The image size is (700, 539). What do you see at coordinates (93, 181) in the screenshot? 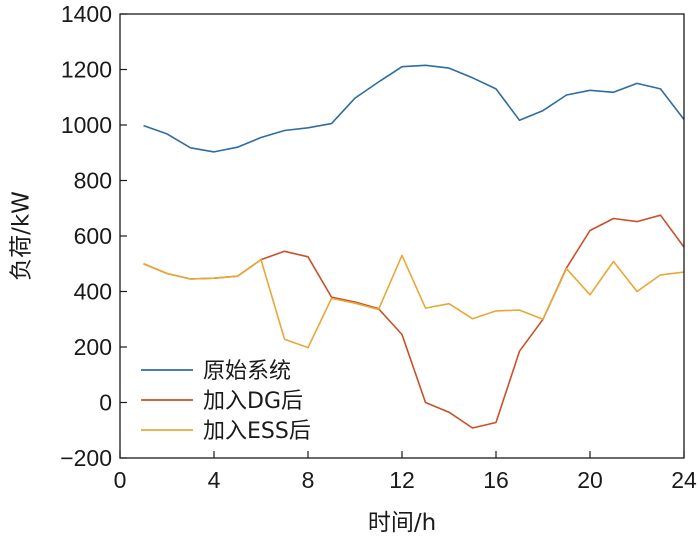
I see `y-tick-label: 800` at bounding box center [93, 181].